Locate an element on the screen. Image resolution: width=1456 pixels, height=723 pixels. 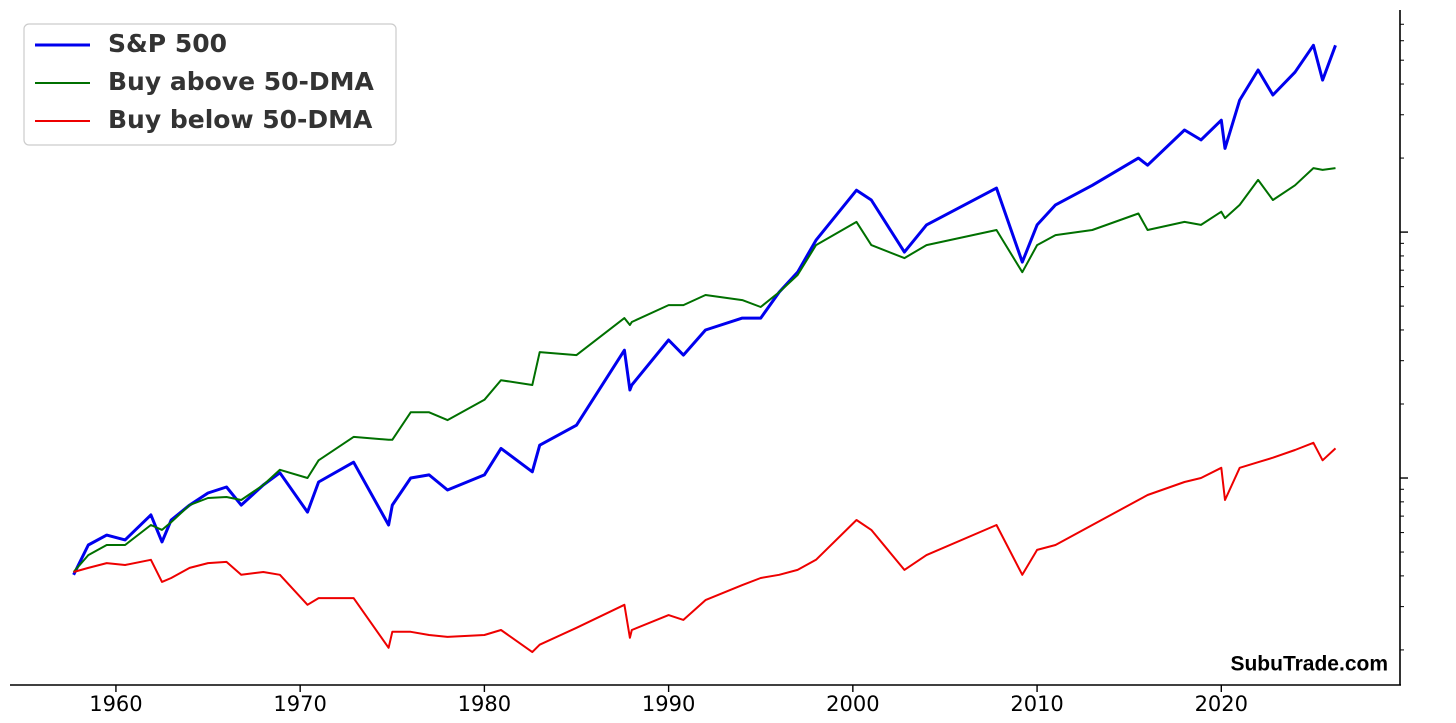
x-tick-label: 1970 is located at coordinates (299, 704).